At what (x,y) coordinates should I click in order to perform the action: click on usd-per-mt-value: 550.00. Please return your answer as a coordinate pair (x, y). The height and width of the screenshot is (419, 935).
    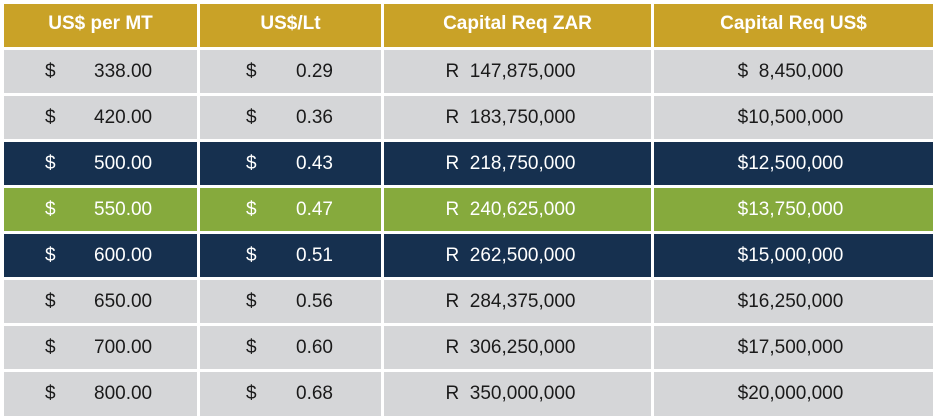
    Looking at the image, I should click on (123, 209).